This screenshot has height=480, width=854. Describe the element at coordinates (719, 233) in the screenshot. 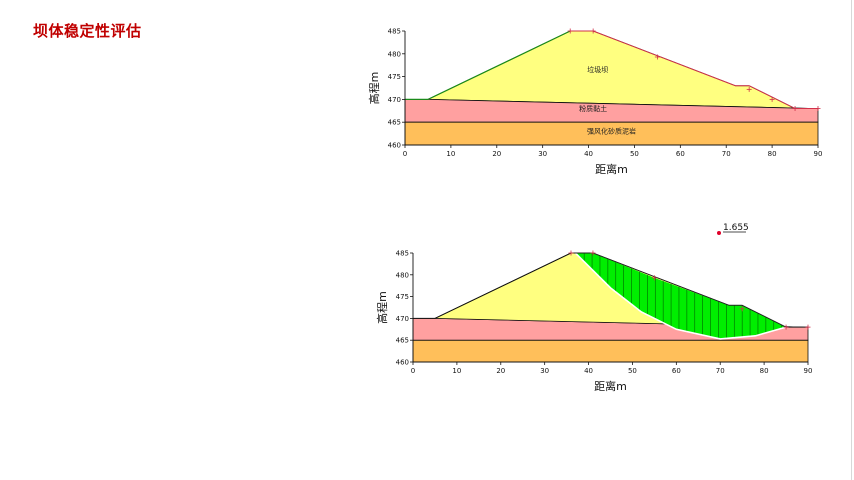

I see `fos-point` at that location.